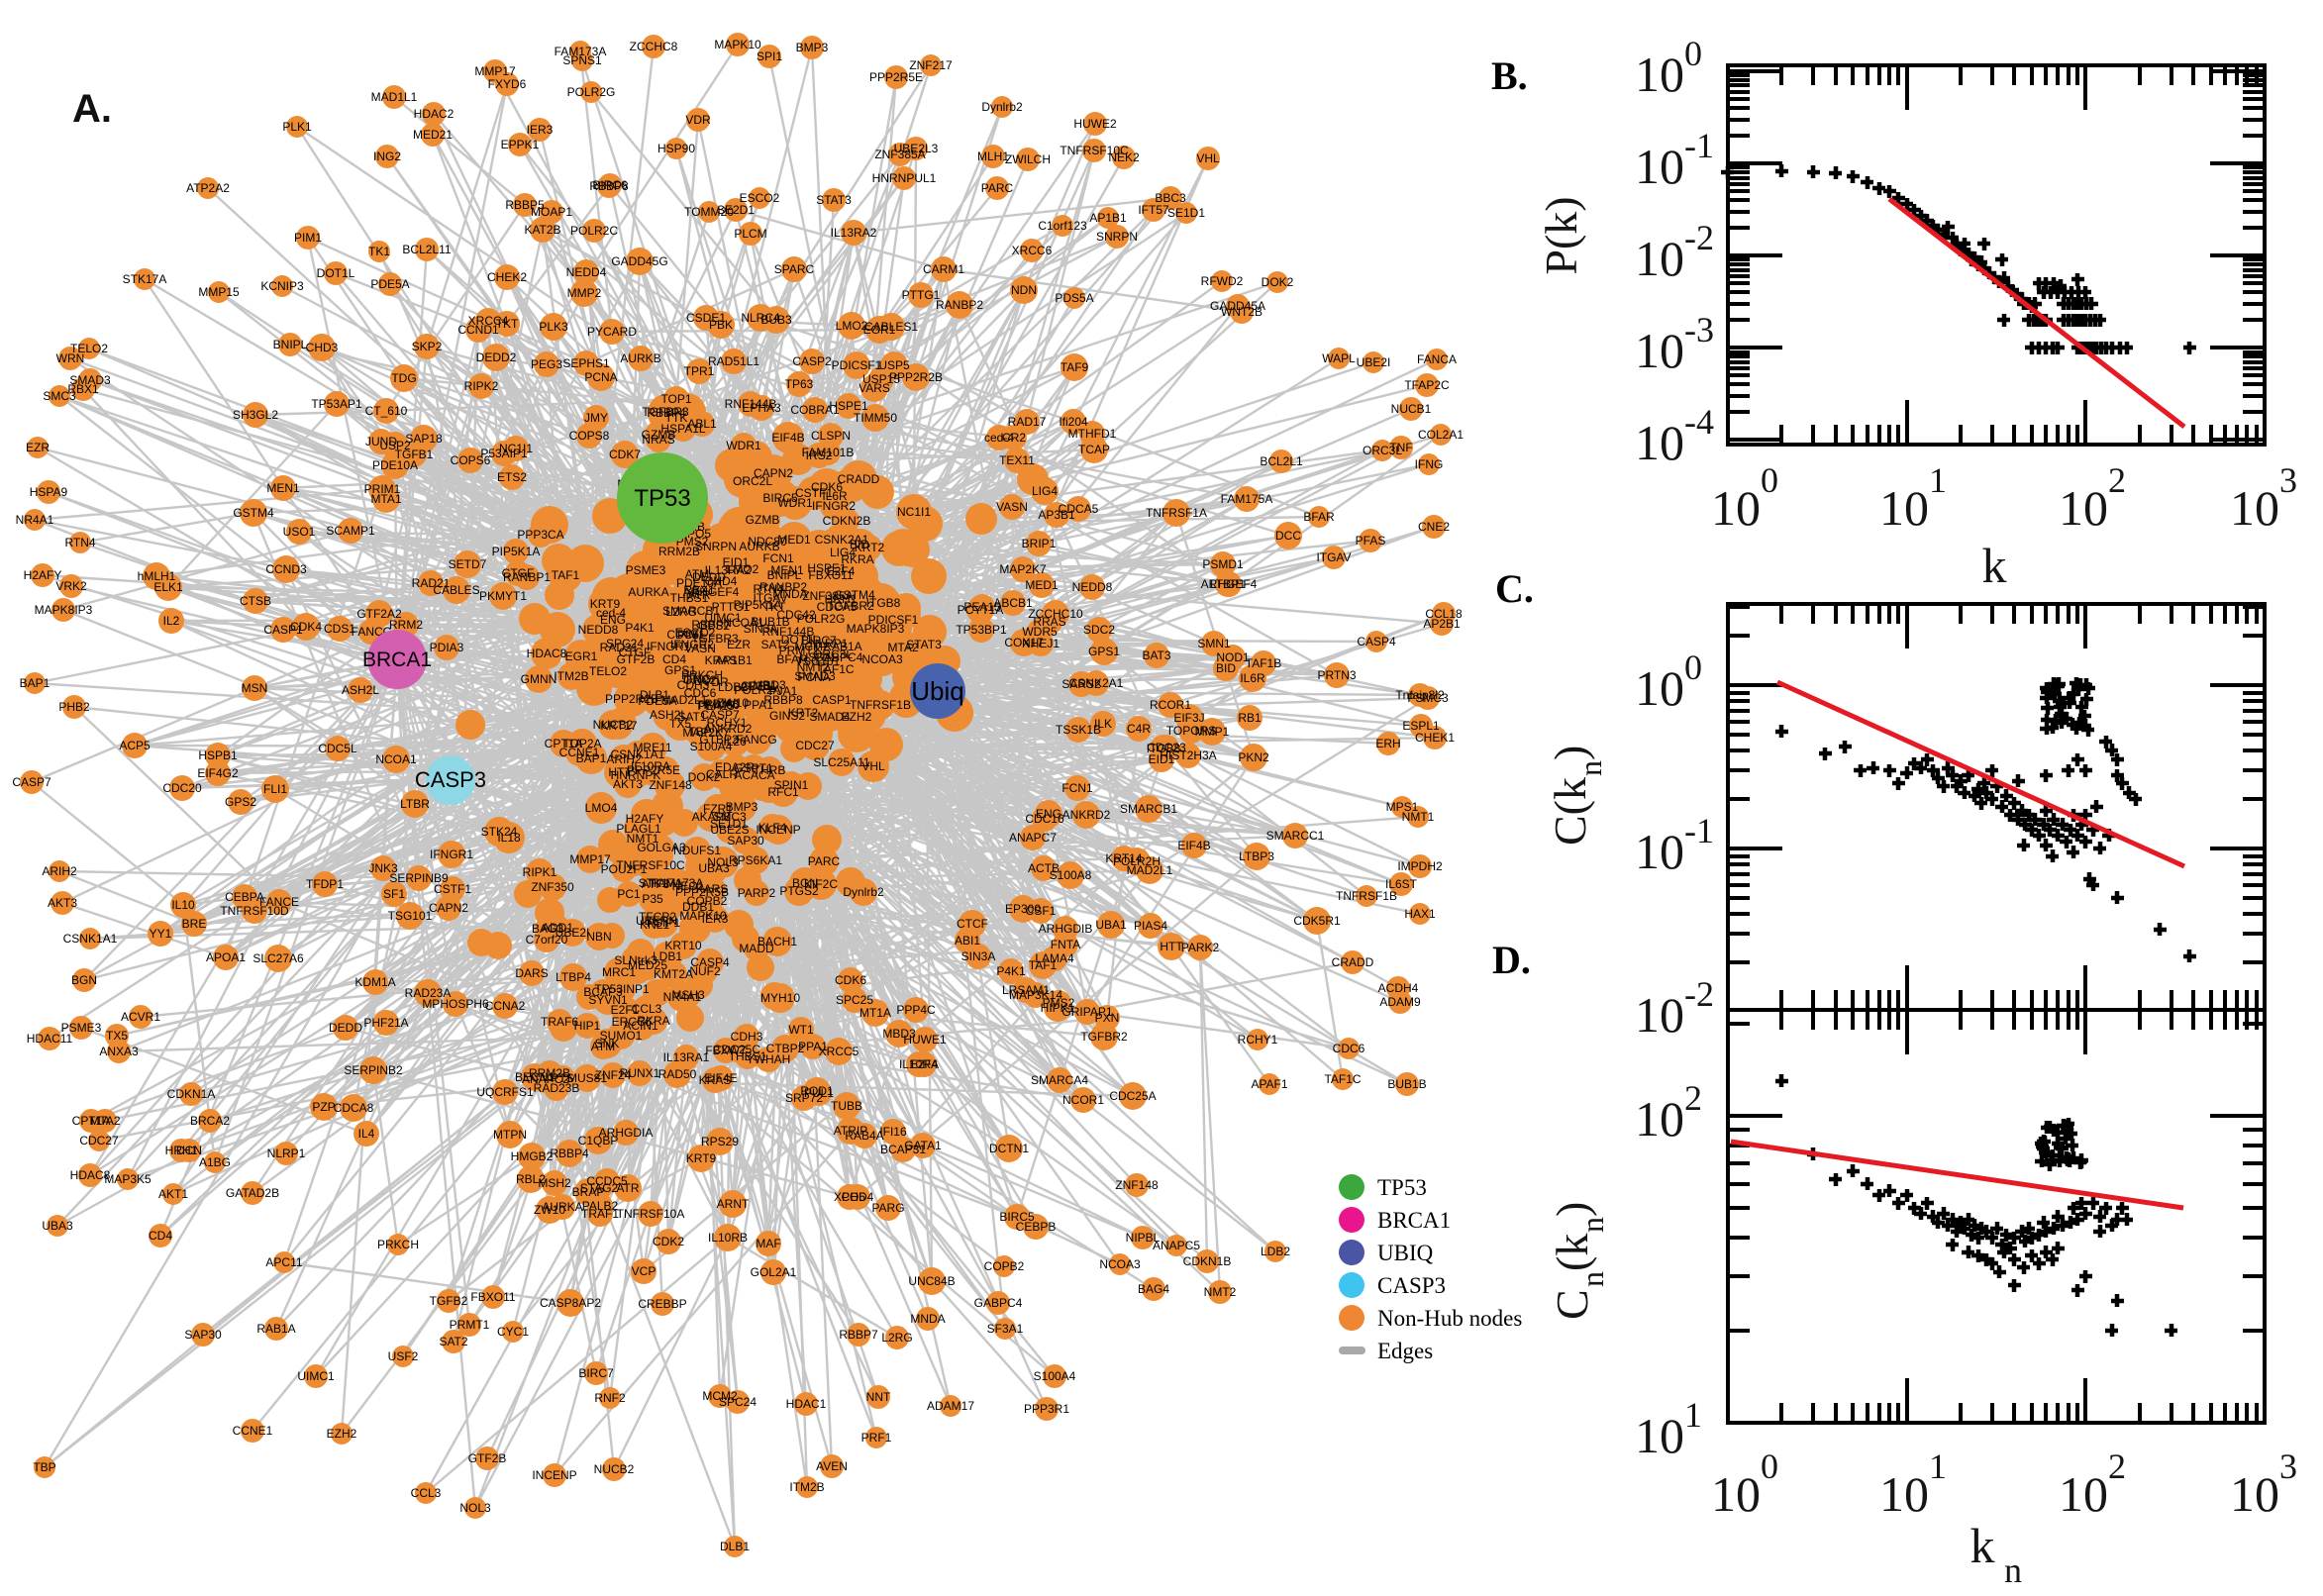 The height and width of the screenshot is (1596, 2323). I want to click on svg-text: KLF4, so click(772, 828).